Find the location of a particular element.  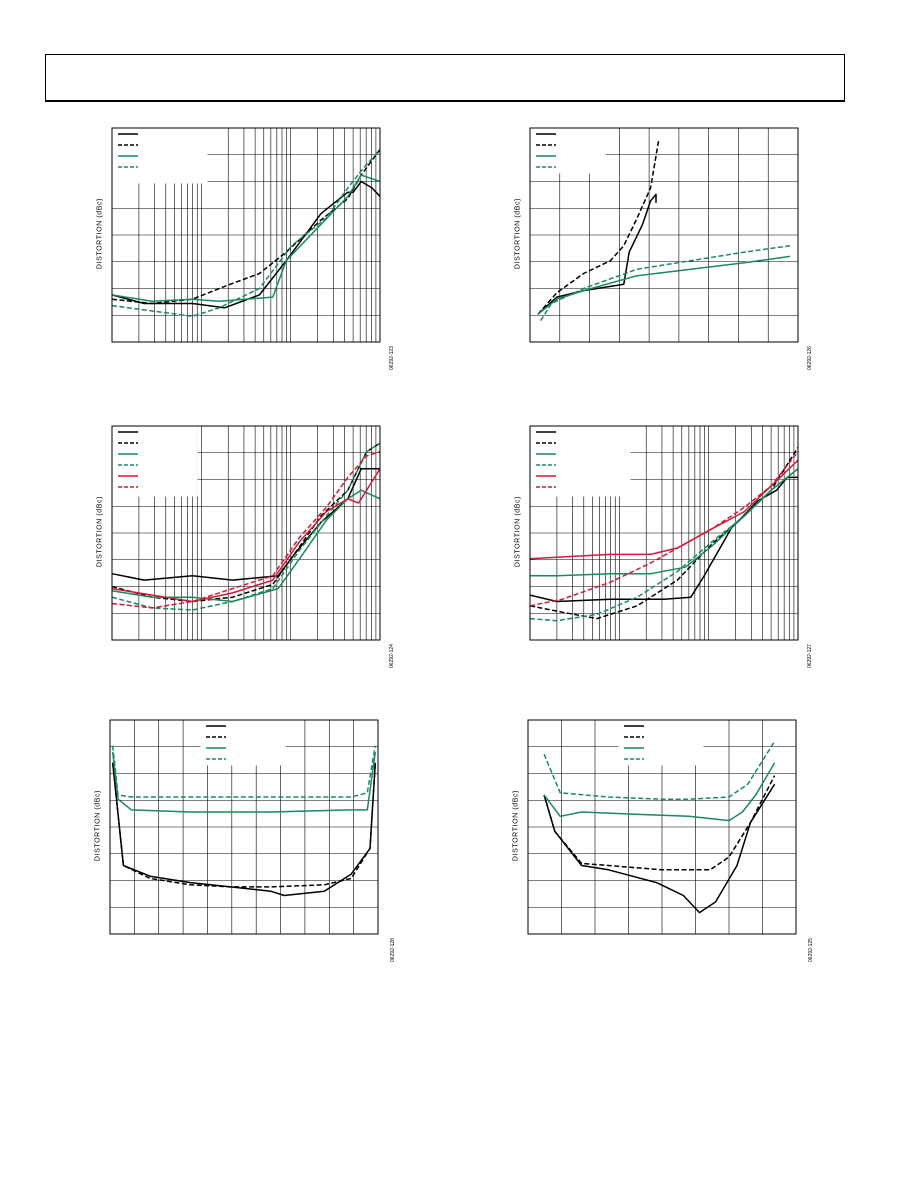

page-header is located at coordinates (445, 78).